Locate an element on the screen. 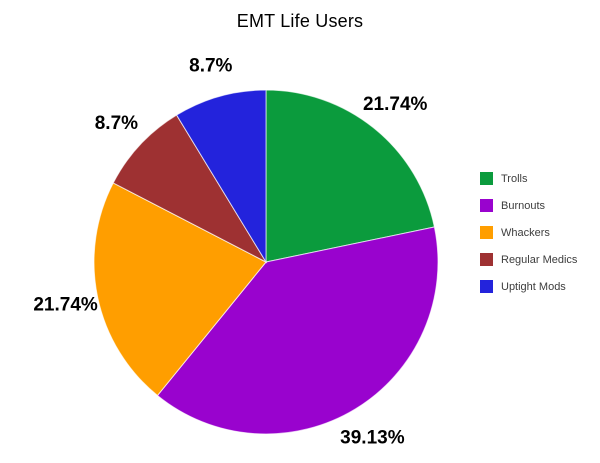  pie-slice-regular-medics is located at coordinates (190, 189).